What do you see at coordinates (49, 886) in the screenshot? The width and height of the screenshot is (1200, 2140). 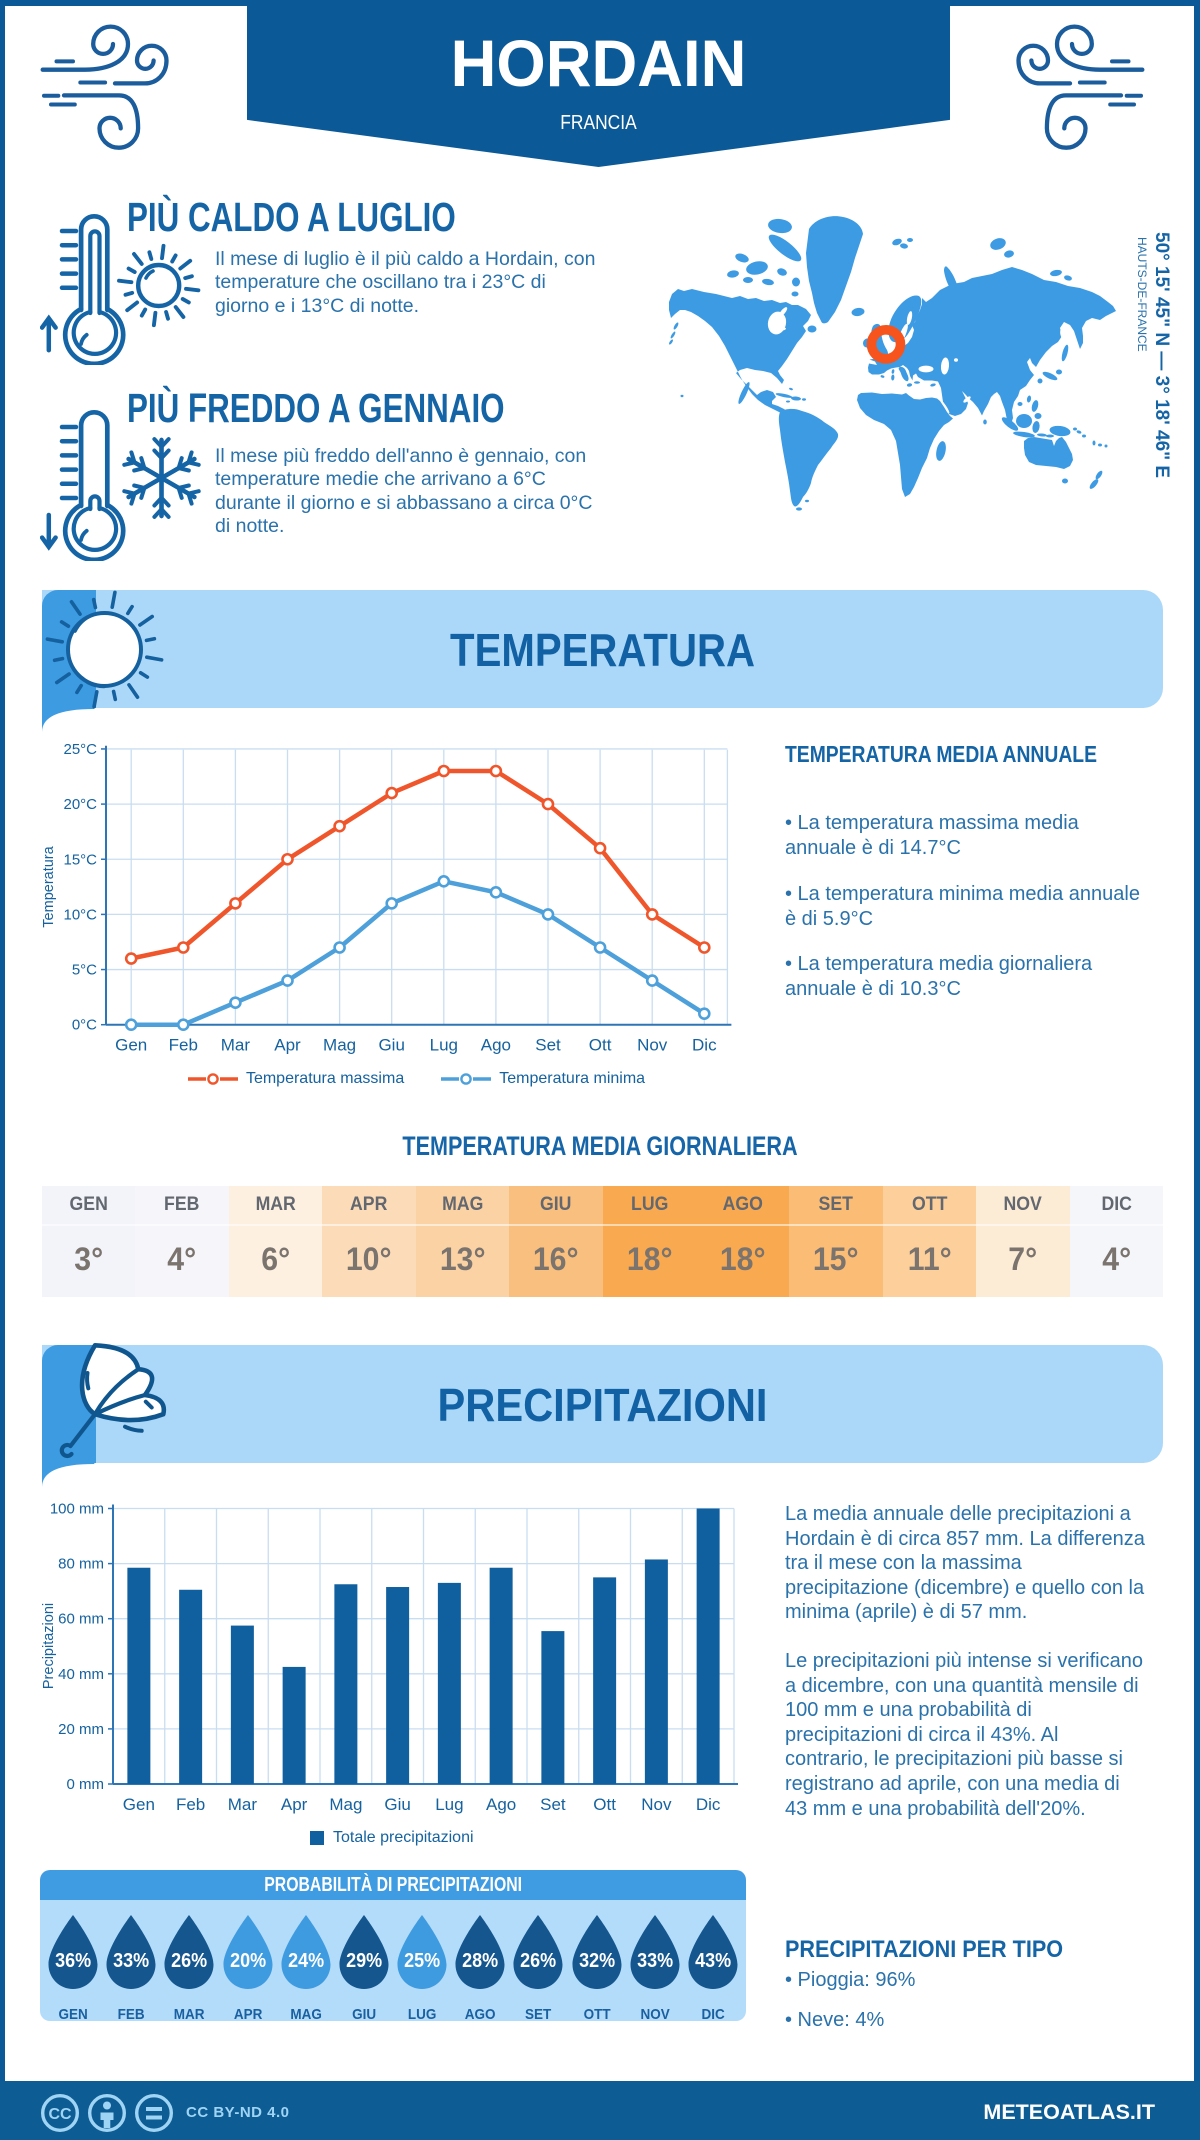 I see `svg-text: Temperatura` at bounding box center [49, 886].